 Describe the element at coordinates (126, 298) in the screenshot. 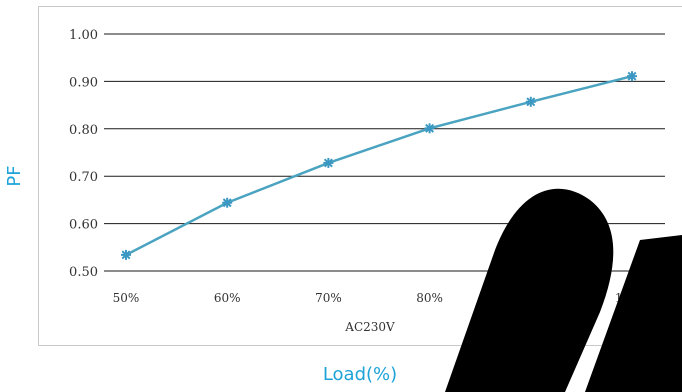

I see `x-tick-label: 50%` at that location.